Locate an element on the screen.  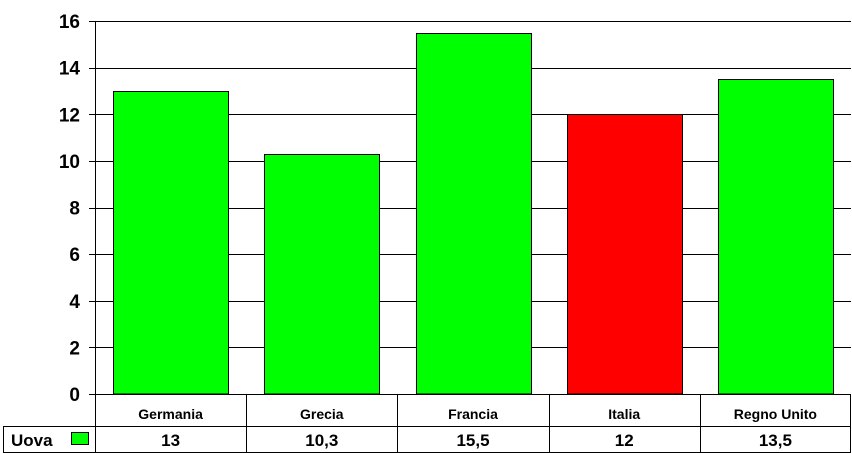
y-tick-label: 0 is located at coordinates (74, 395).